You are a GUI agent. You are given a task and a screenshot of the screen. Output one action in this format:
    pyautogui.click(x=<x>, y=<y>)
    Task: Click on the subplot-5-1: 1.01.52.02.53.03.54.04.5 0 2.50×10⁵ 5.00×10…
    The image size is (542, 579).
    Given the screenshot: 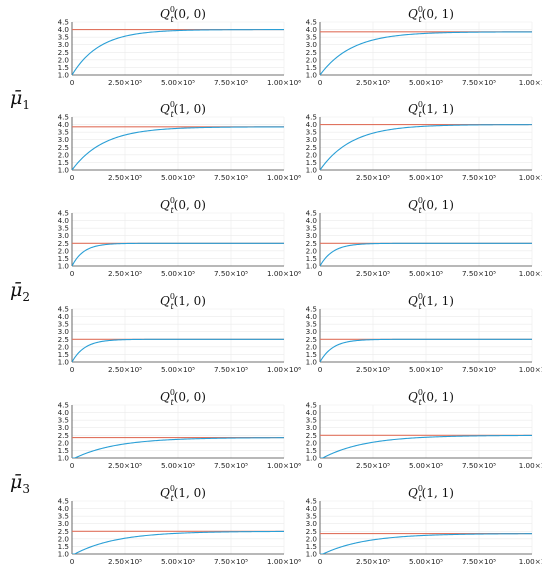 What is the action you would take?
    pyautogui.click(x=424, y=525)
    